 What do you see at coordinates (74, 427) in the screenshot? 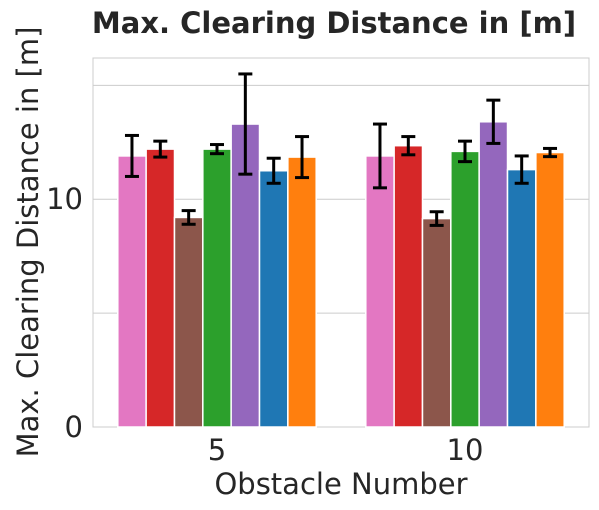
I see `y-tick-label: 0` at bounding box center [74, 427].